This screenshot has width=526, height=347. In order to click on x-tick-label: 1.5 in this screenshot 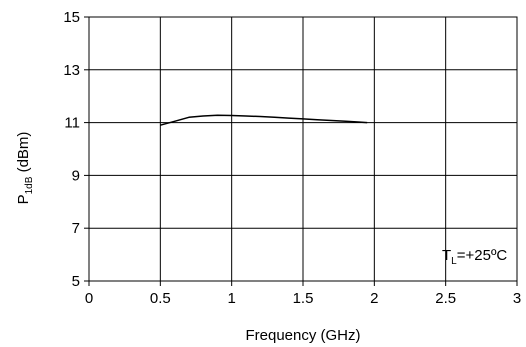, I will do `click(303, 298)`.